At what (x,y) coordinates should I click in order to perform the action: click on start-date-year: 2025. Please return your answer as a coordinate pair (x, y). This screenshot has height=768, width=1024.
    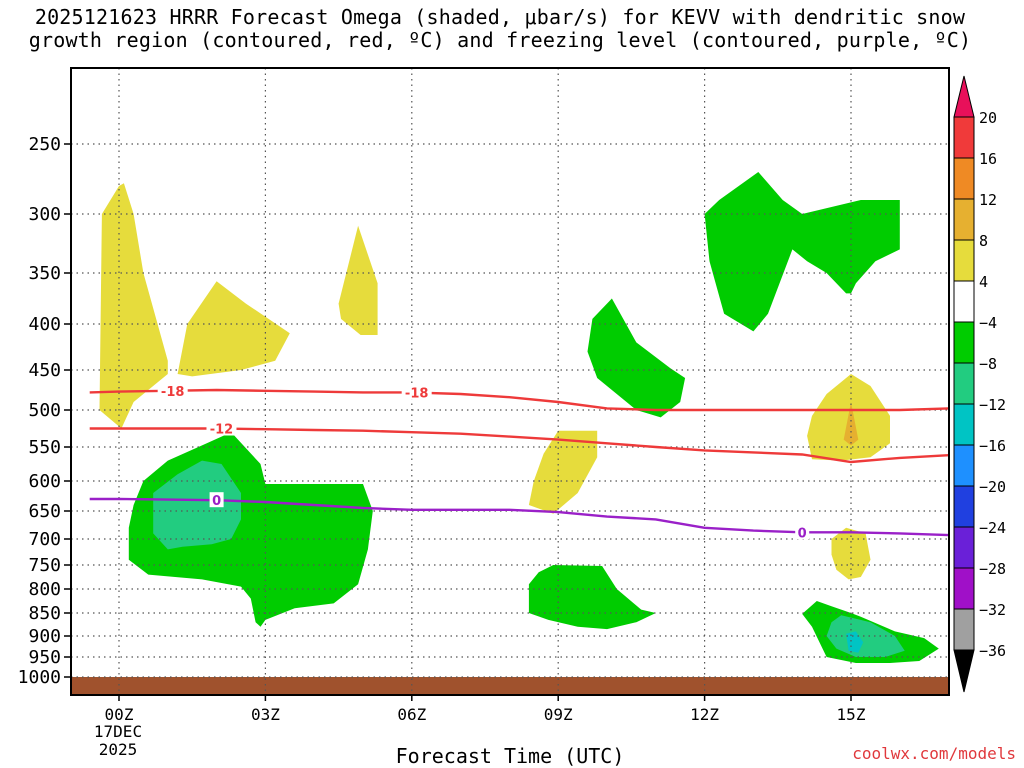
    Looking at the image, I should click on (118, 749).